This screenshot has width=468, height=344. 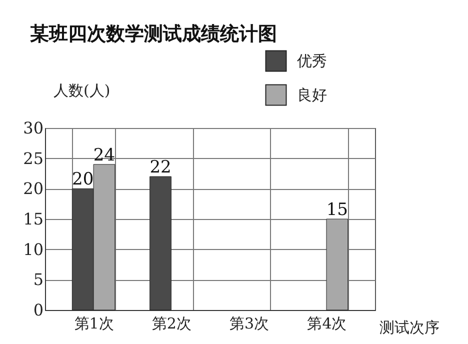 I want to click on y-tick-label: 20, so click(x=33, y=188).